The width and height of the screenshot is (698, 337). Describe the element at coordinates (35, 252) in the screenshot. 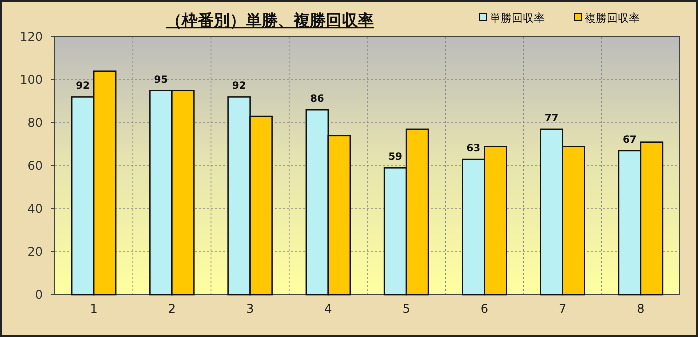

I see `y-tick-label: 20` at that location.